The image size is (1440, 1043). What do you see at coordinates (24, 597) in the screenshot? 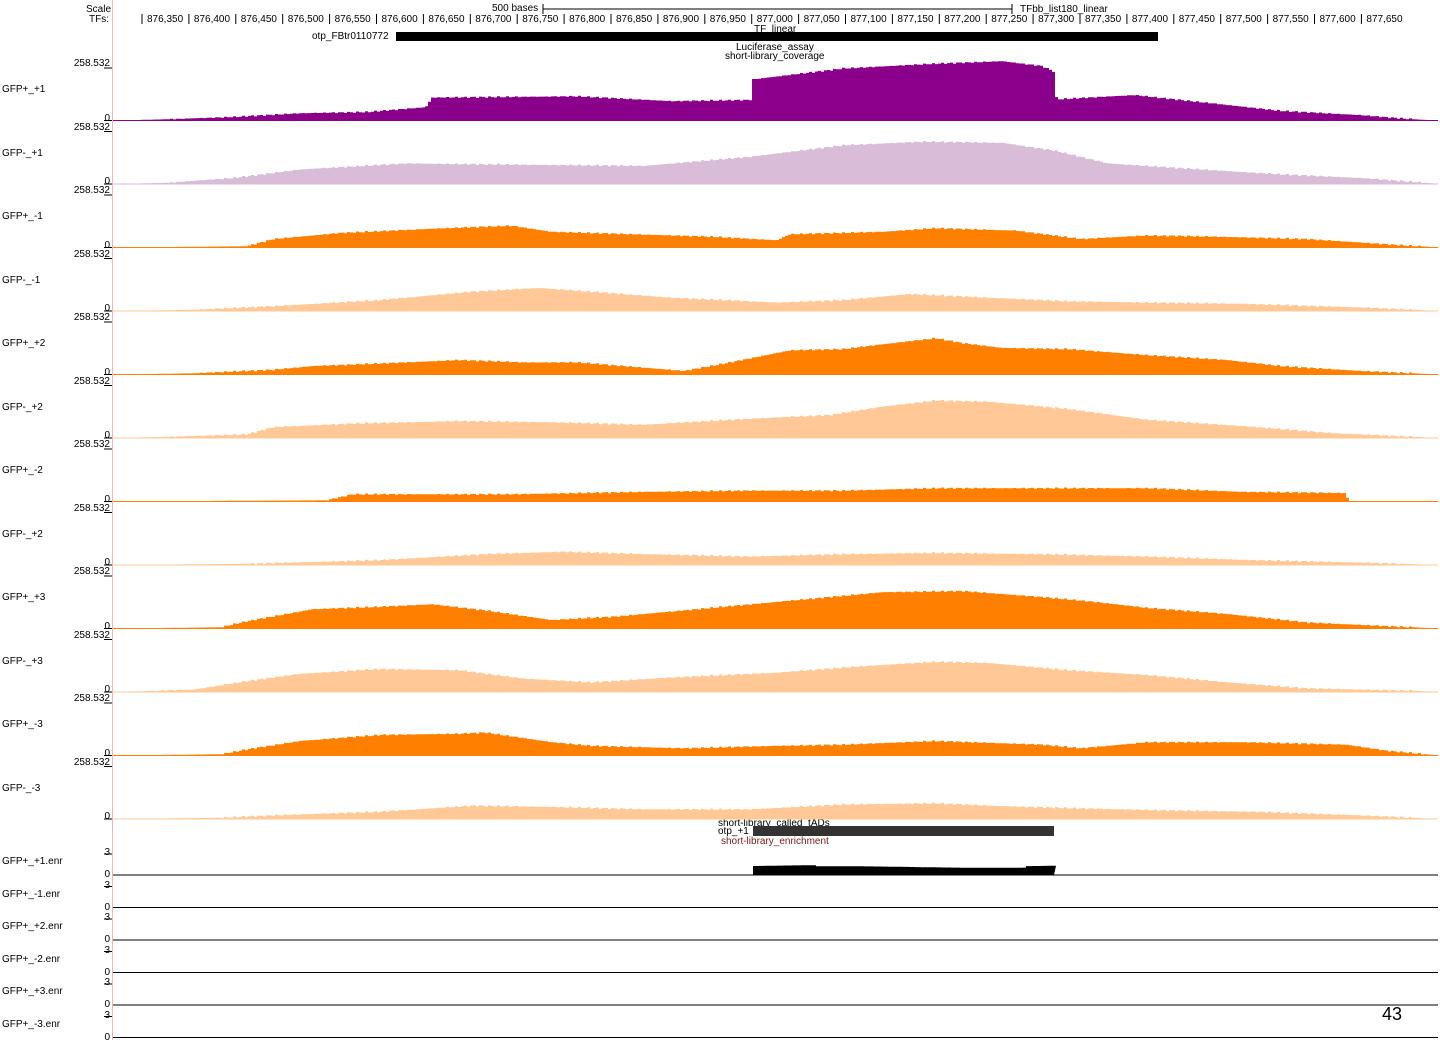
I see `track-name-label: GFP+_+3` at bounding box center [24, 597].